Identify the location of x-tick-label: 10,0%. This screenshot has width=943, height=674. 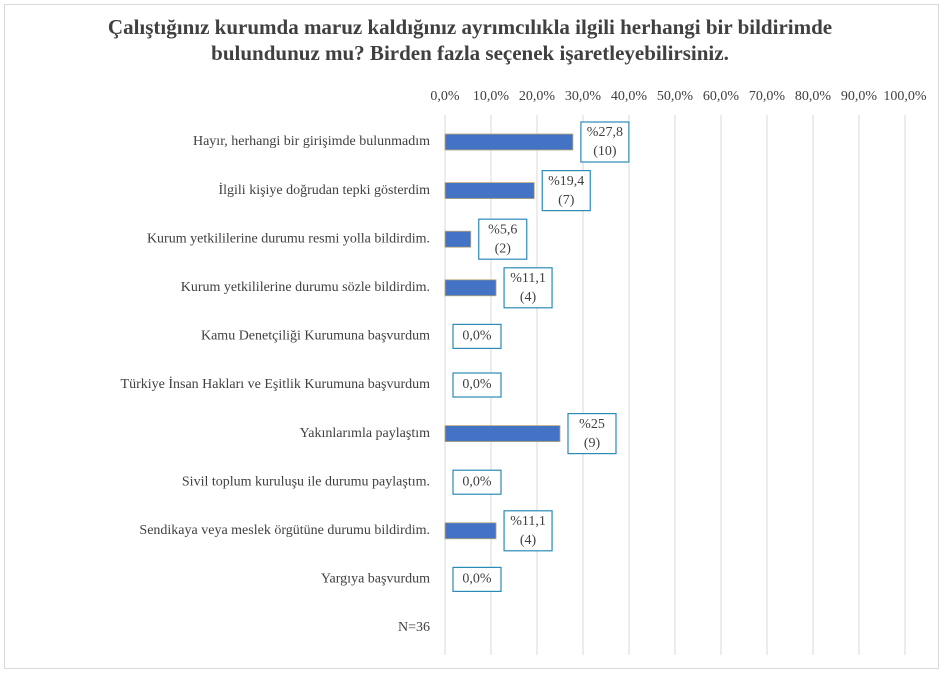
(491, 96).